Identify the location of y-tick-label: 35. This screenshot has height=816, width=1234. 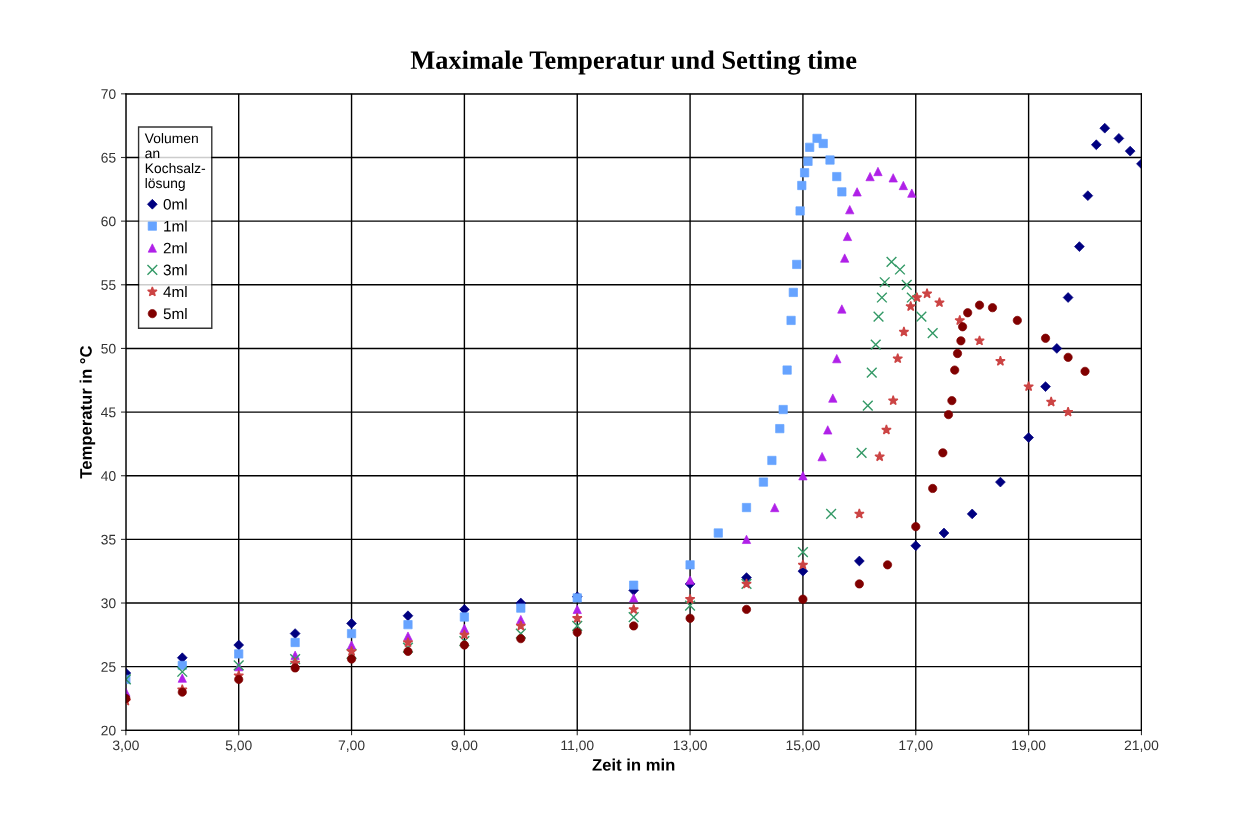
(108, 539).